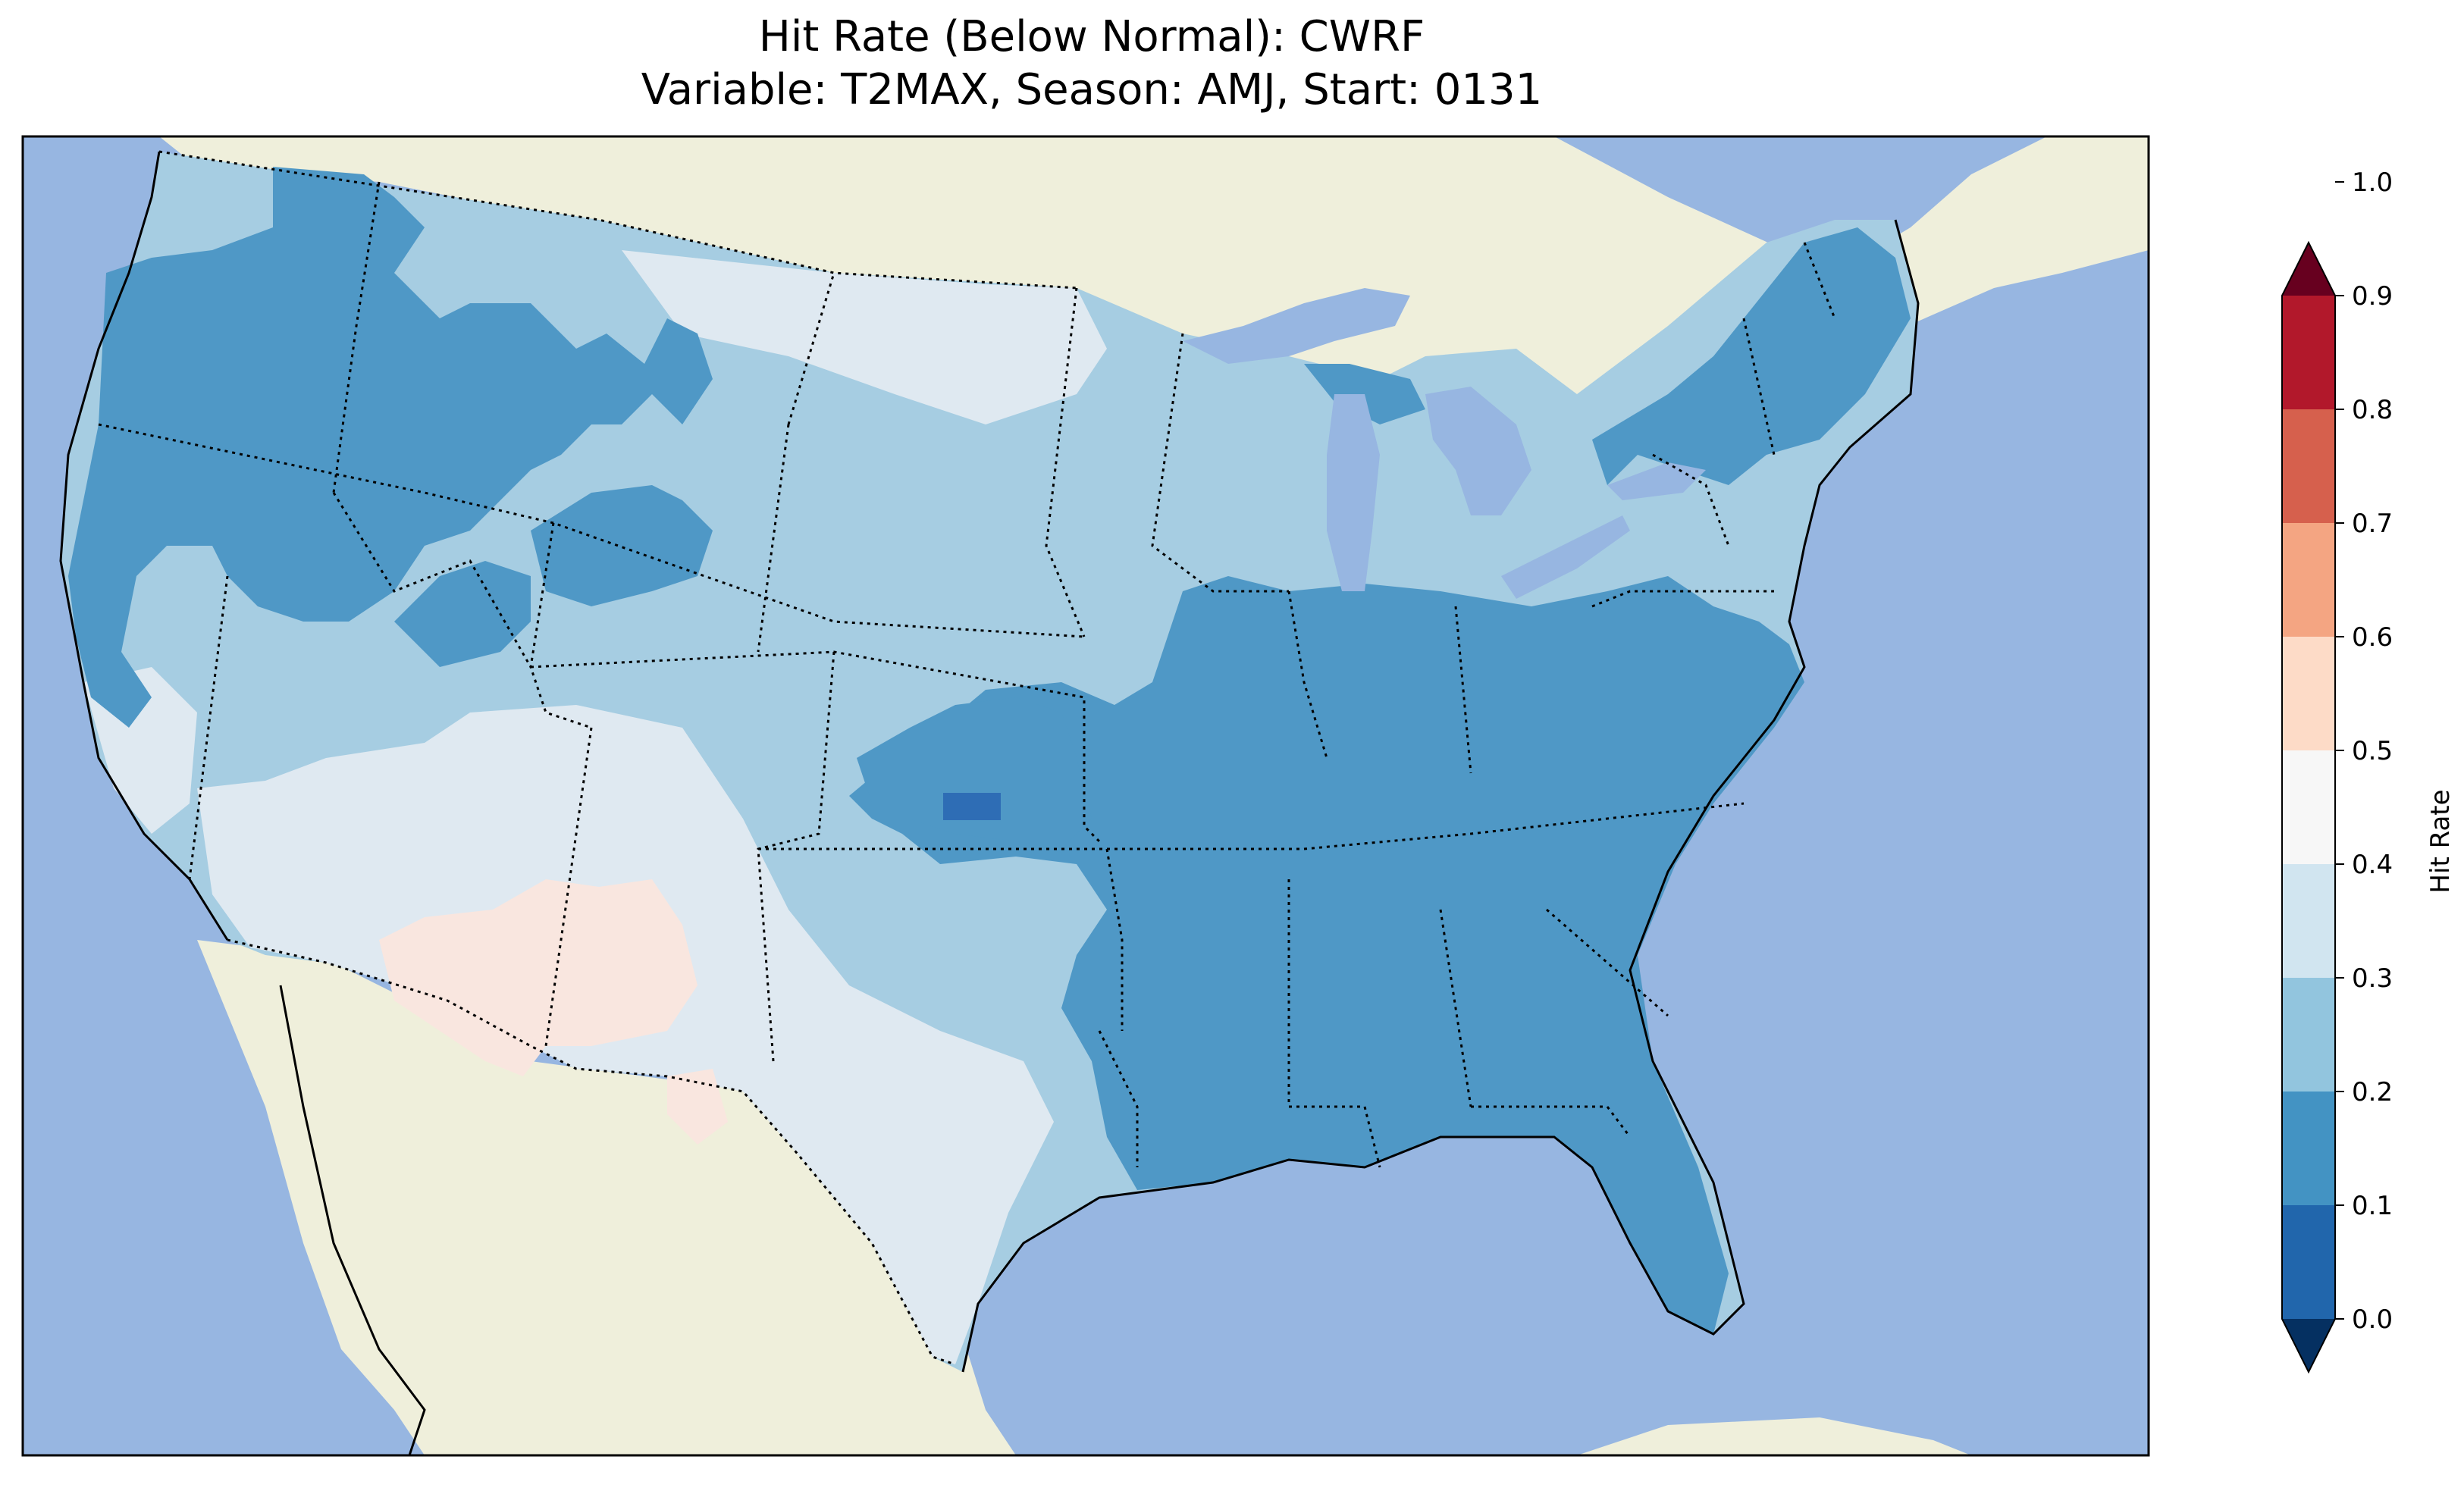  Describe the element at coordinates (2308, 1345) in the screenshot. I see `colorbar-extend-min` at that location.